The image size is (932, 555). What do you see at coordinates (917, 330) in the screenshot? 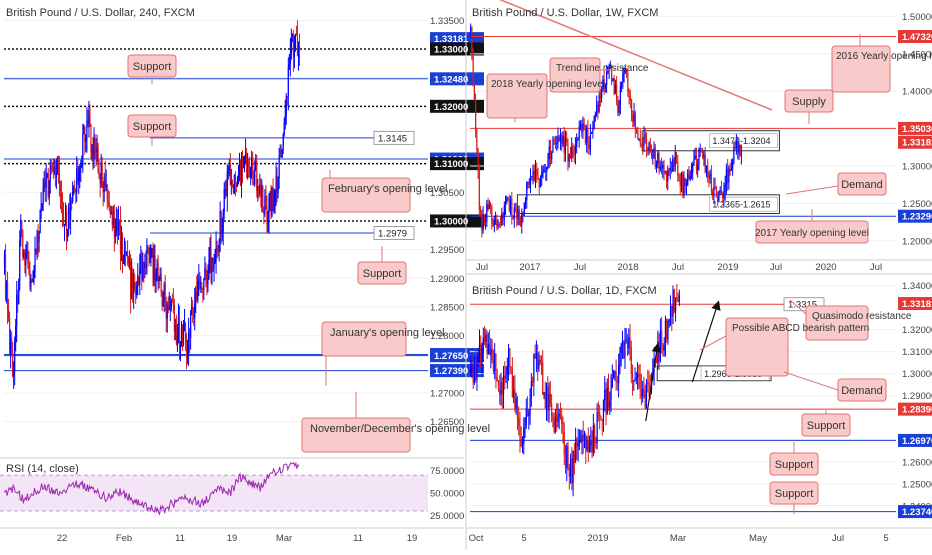
I see `daily-y-tick: 1.32000` at bounding box center [917, 330].